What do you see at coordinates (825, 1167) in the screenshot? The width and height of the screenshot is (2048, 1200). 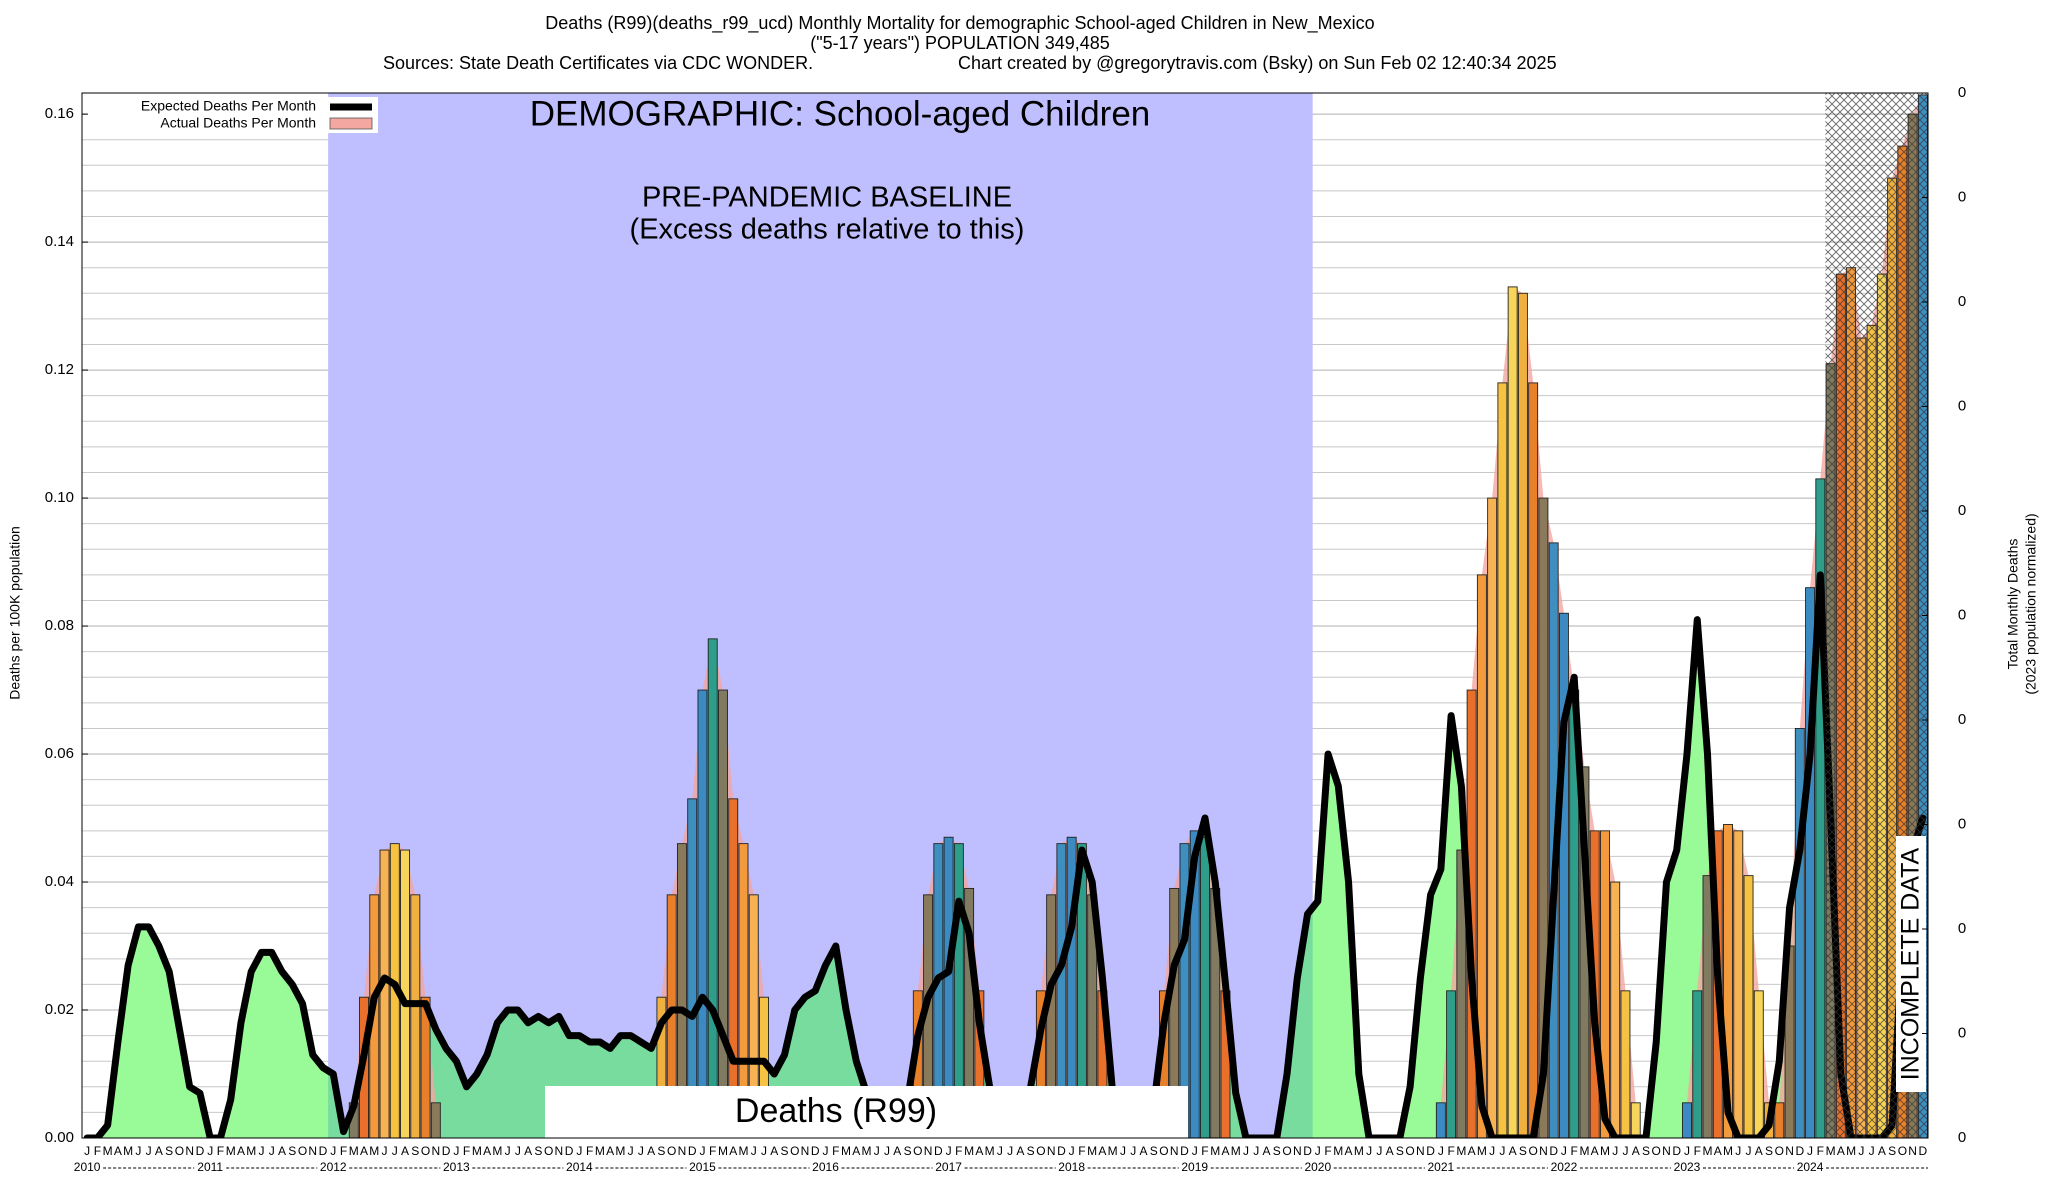 I see `year-label: 2016` at bounding box center [825, 1167].